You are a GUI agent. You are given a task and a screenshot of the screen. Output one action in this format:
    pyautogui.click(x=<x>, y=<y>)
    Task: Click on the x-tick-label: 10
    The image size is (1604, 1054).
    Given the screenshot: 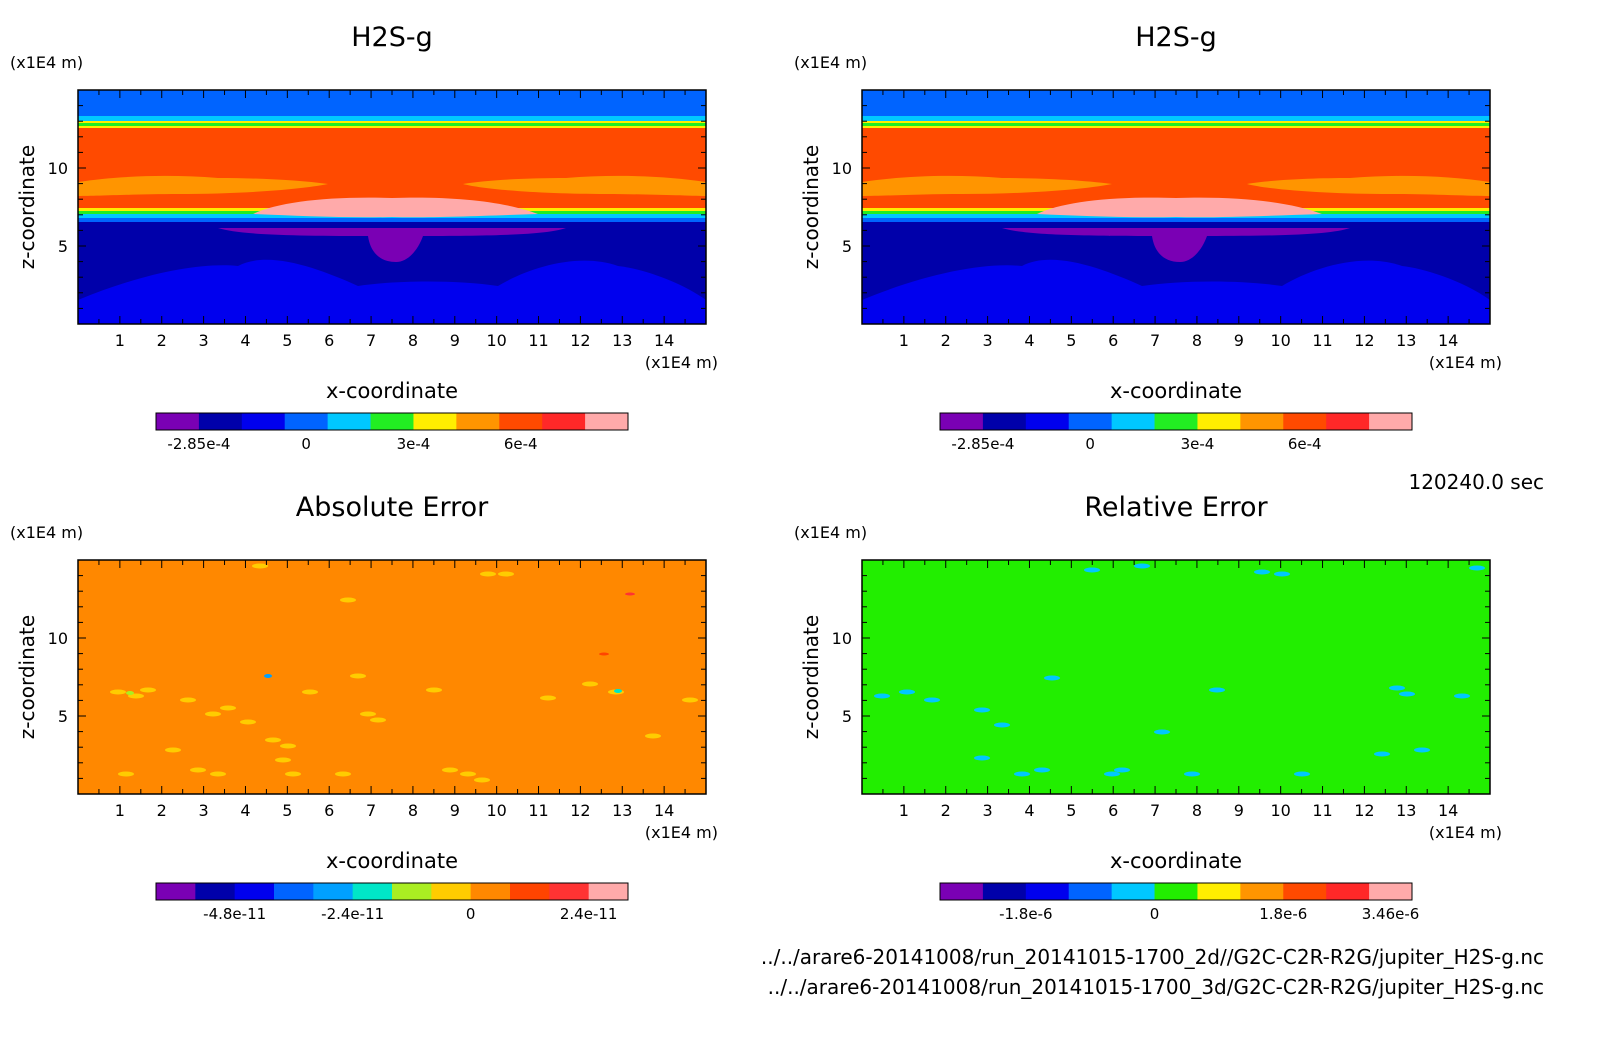 What is the action you would take?
    pyautogui.click(x=1280, y=340)
    